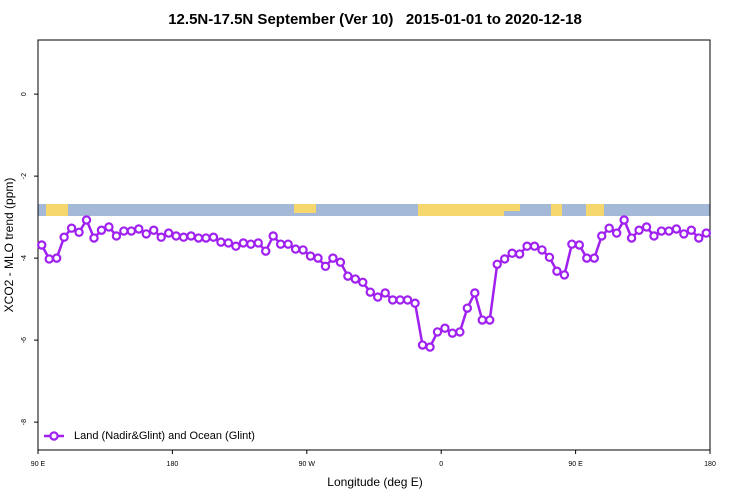 This screenshot has height=500, width=750. Describe the element at coordinates (374, 482) in the screenshot. I see `x-axis-label: Longitude (deg E)` at that location.